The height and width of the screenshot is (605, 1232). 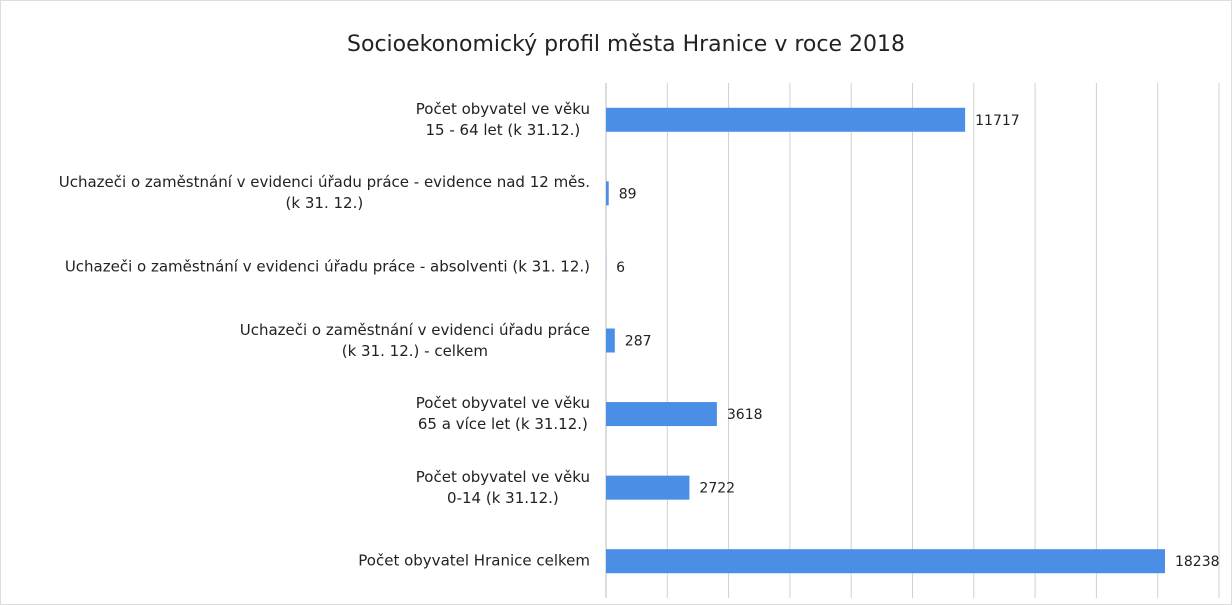 I want to click on data-label: 11717, so click(x=997, y=121).